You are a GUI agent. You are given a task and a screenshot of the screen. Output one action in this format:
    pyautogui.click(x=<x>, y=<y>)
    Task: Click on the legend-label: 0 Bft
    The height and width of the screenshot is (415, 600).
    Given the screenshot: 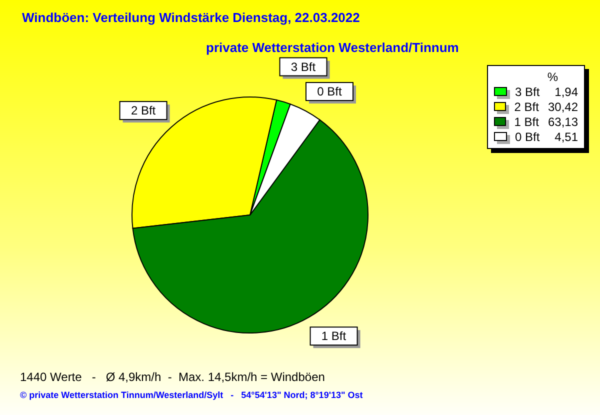 What is the action you would take?
    pyautogui.click(x=528, y=137)
    